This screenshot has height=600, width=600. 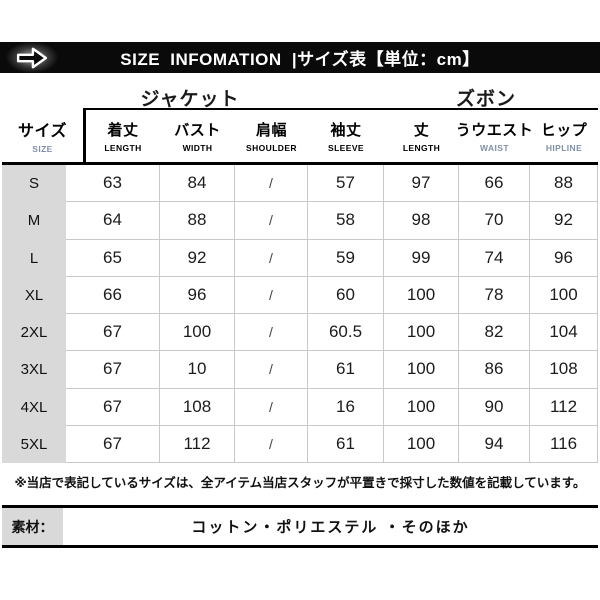 I want to click on page-title: SIZE INFOMATION |サイズ表【単位：cm】, so click(x=300, y=59).